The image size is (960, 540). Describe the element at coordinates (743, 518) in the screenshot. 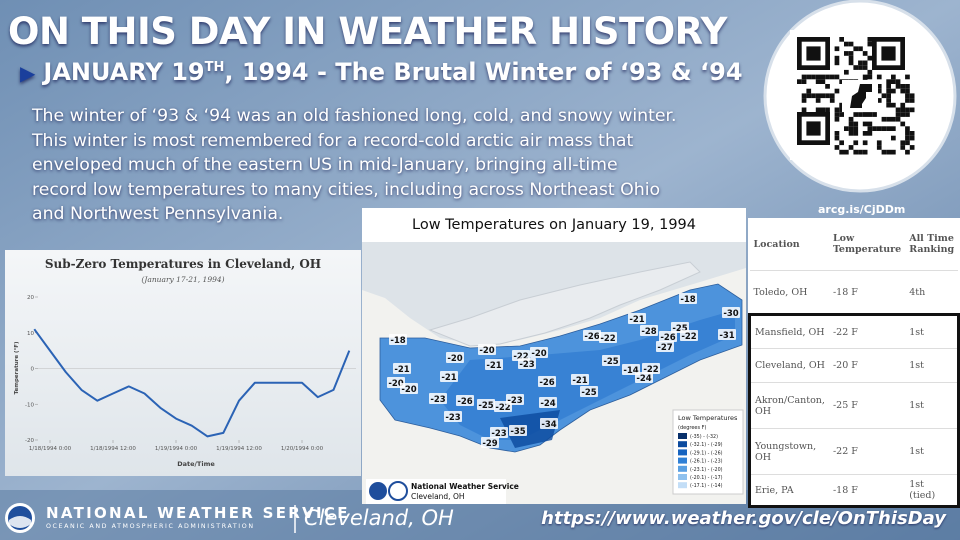

I see `url: https://www.weather.gov/cle/OnThisDay` at that location.